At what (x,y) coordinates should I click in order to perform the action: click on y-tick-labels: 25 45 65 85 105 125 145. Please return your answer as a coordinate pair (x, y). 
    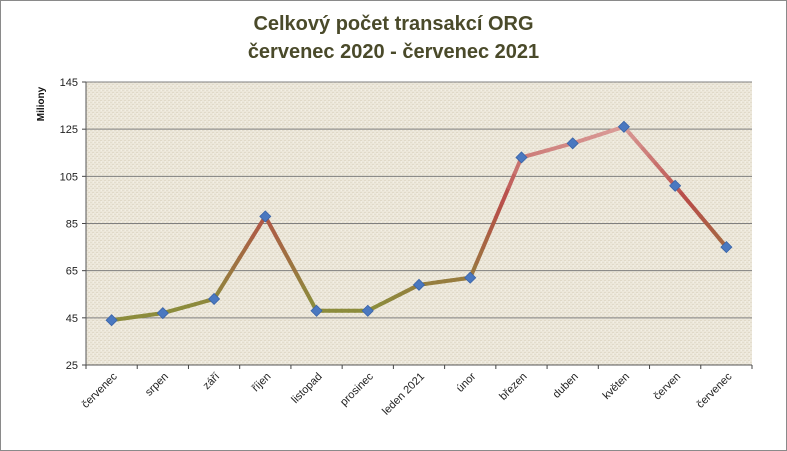
    Looking at the image, I should click on (69, 224).